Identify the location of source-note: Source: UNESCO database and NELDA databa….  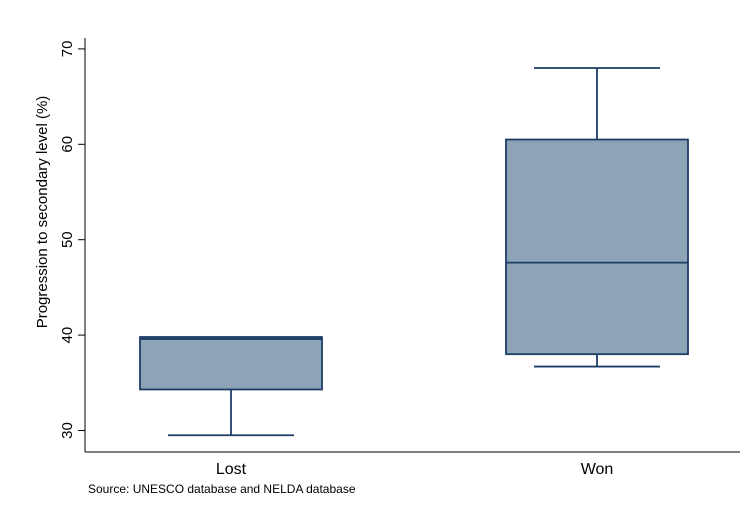
(222, 489).